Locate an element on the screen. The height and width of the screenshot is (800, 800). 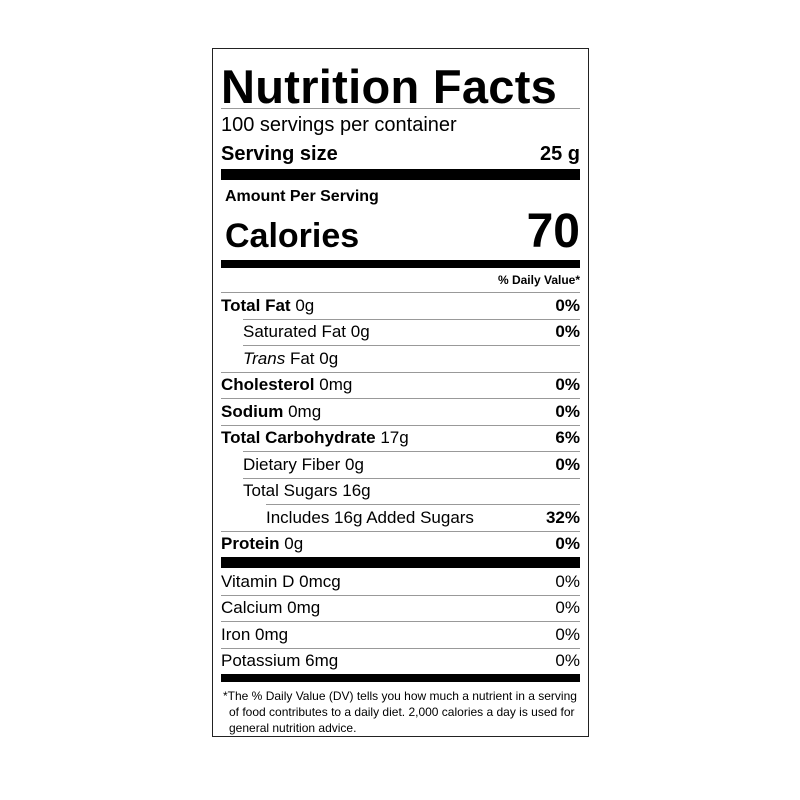
nutrient-label: Cholesterol 0mg is located at coordinates (286, 385).